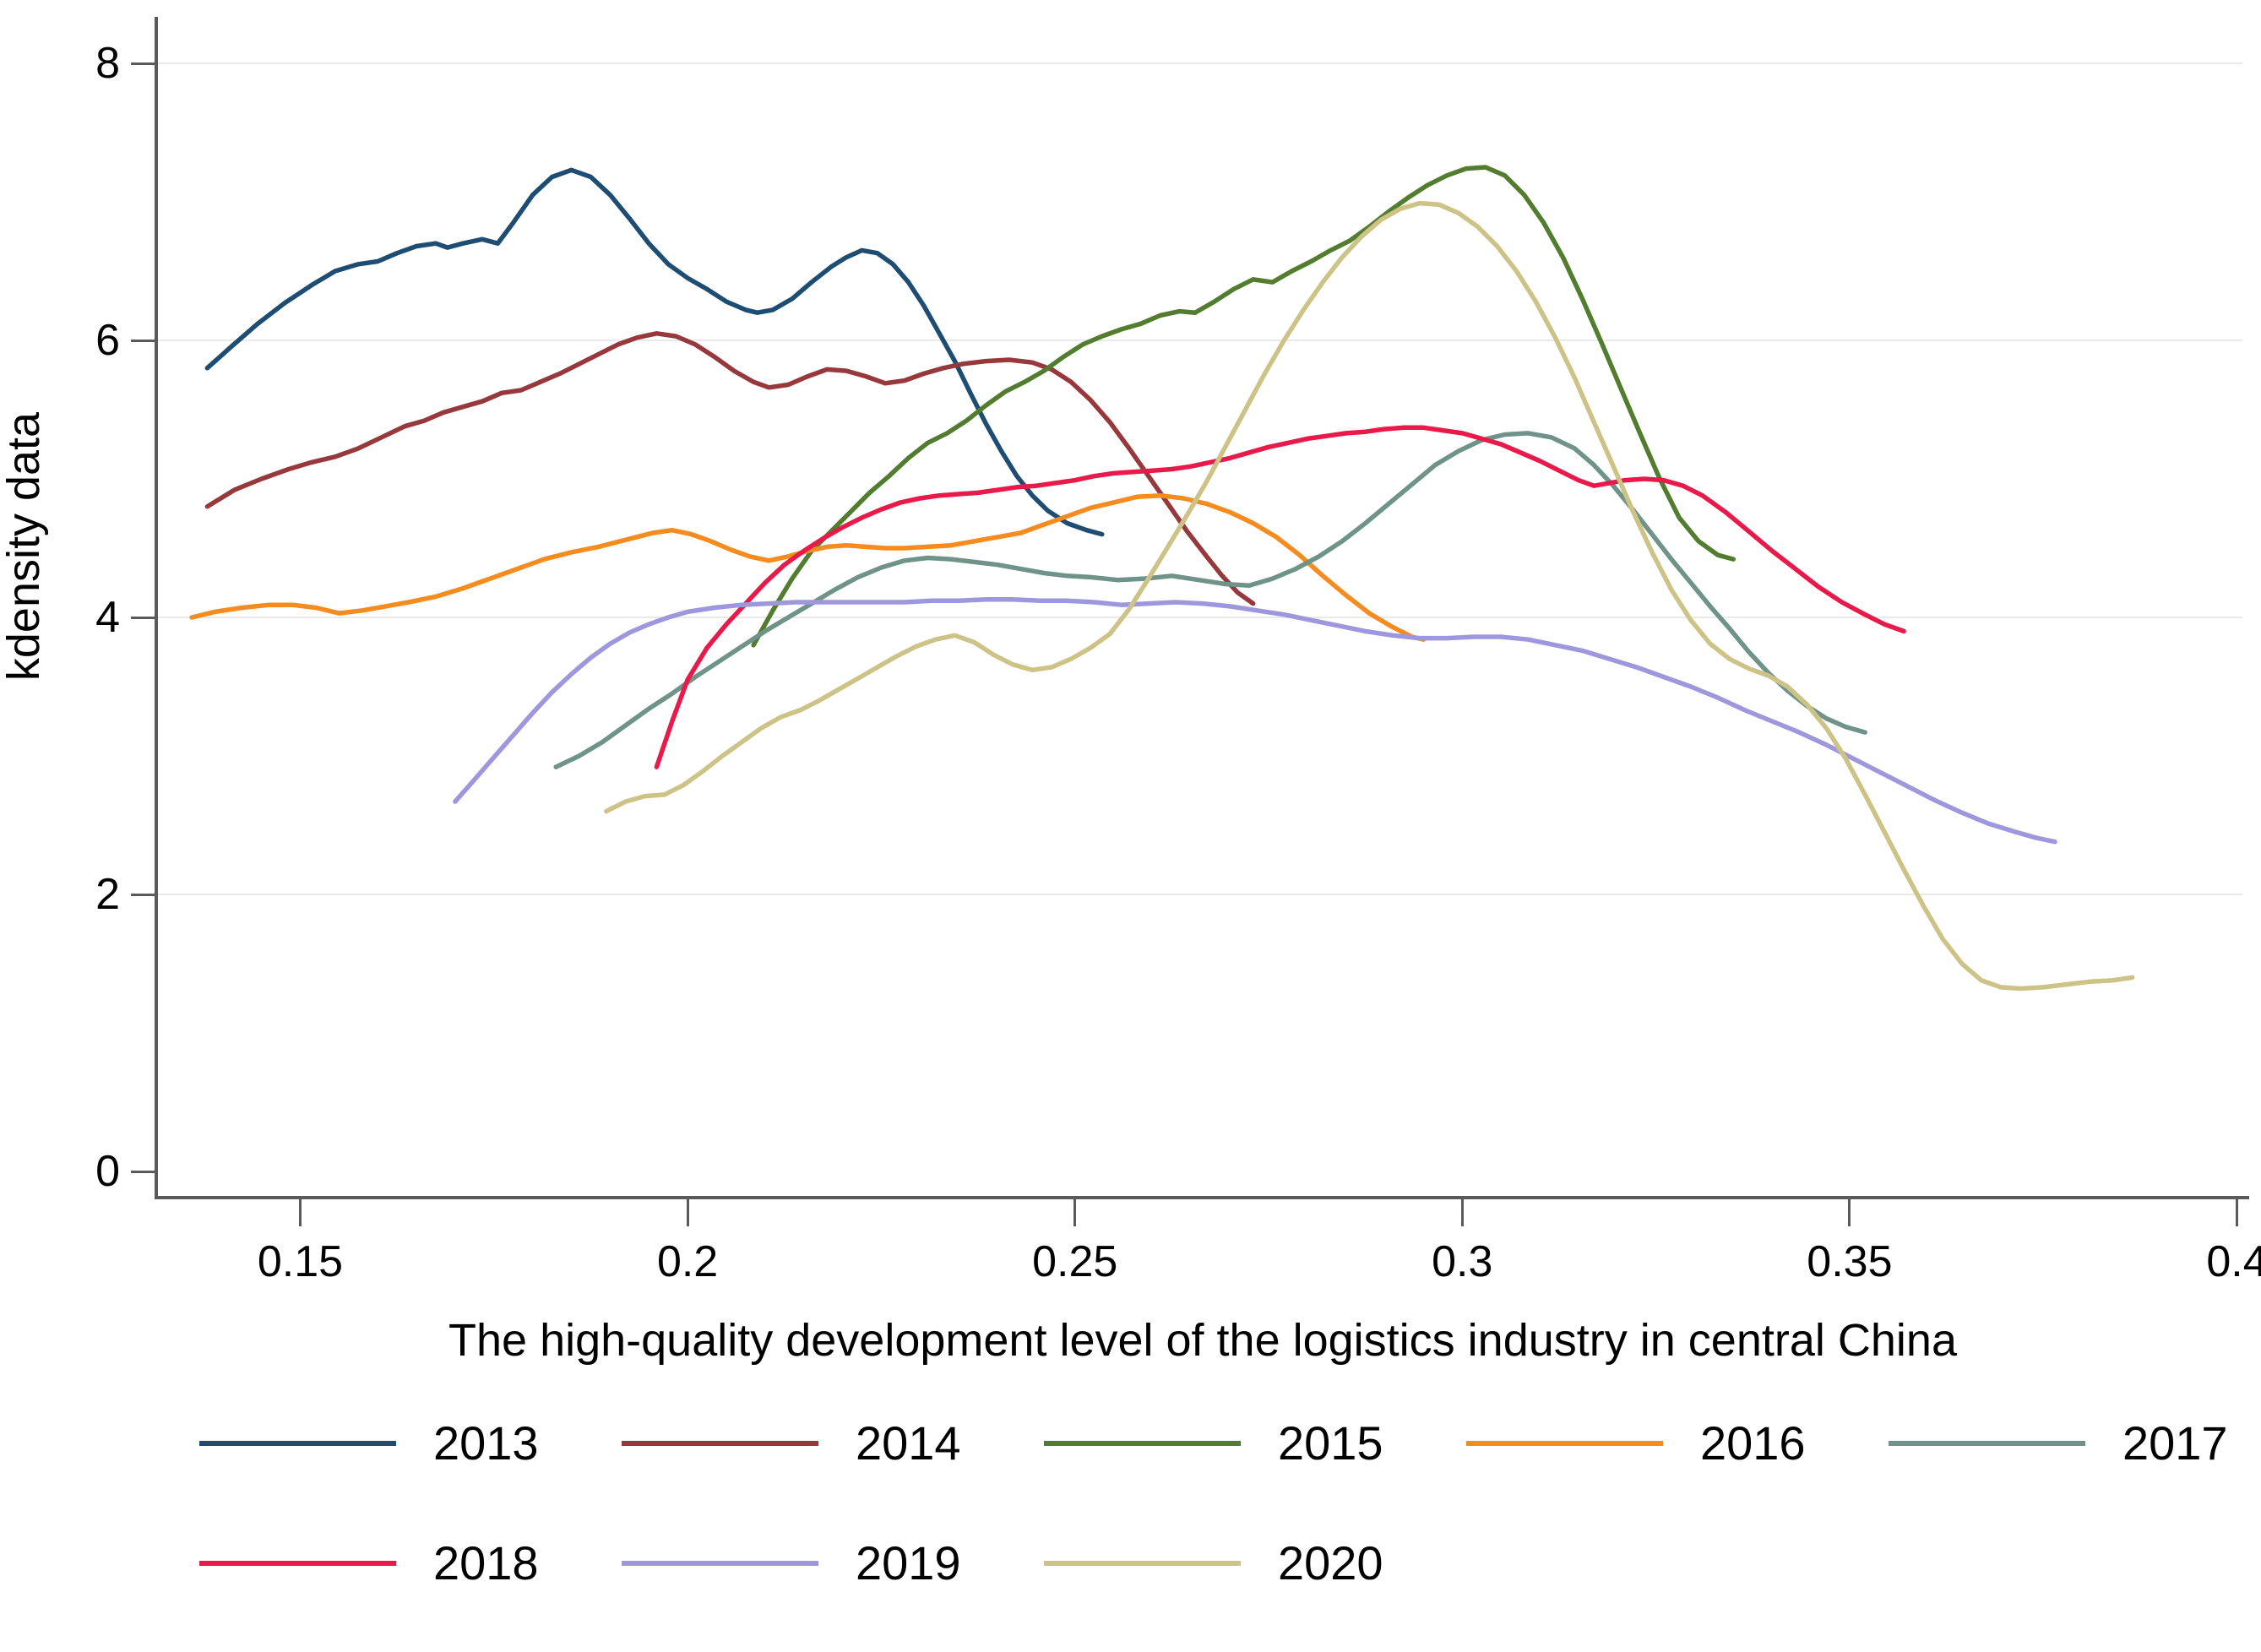 This screenshot has height=1652, width=2261. Describe the element at coordinates (1255, 1443) in the screenshot. I see `legend-item-2015: 2015` at that location.